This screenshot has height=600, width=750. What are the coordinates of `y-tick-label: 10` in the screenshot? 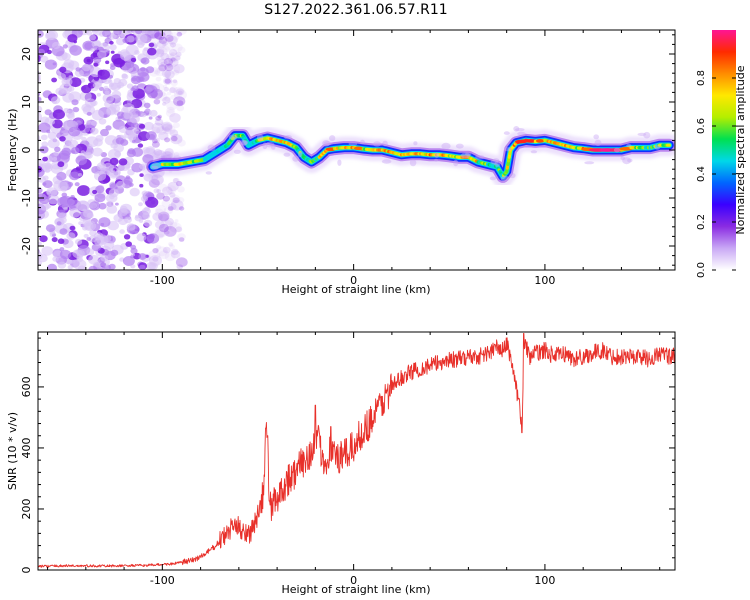 It's located at (26, 102).